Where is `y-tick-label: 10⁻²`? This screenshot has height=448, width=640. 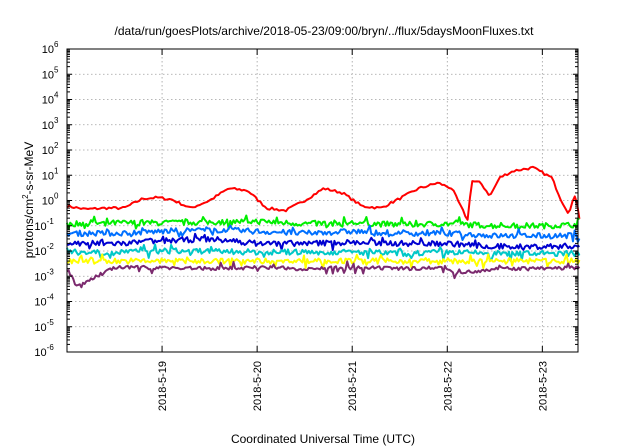
y-tick-label: 10⁻² is located at coordinates (44, 250).